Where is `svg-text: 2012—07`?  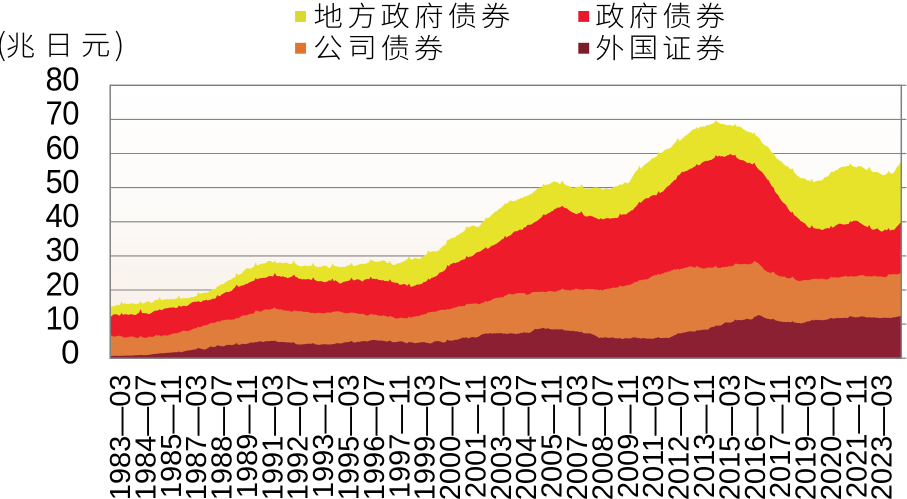 svg-text: 2012—07 is located at coordinates (680, 437).